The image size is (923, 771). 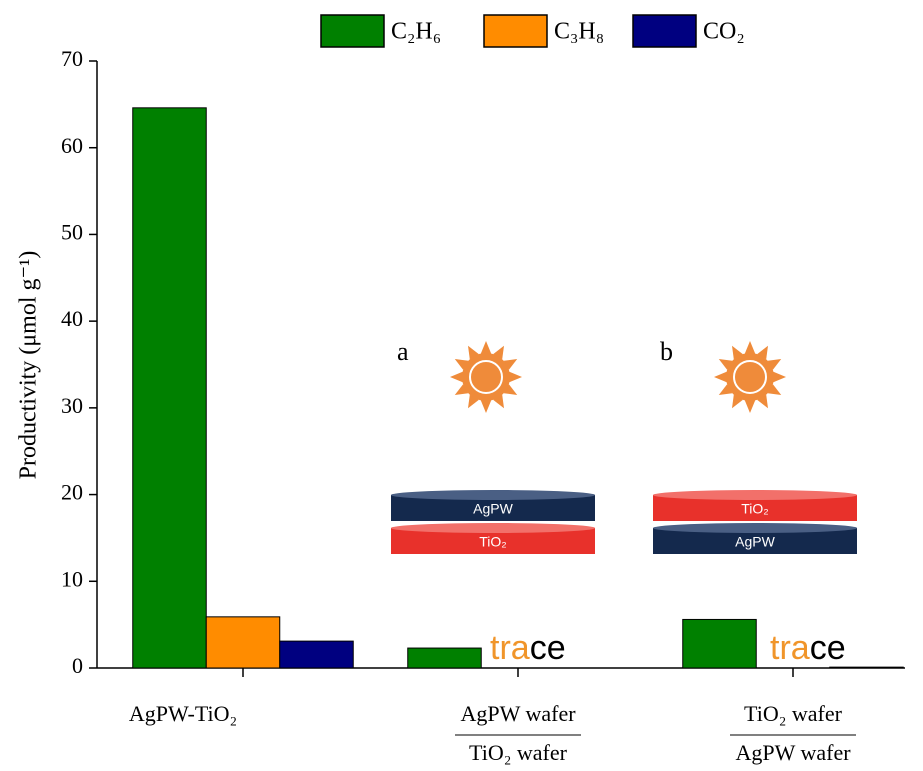 What do you see at coordinates (72, 492) in the screenshot?
I see `y-tick-label: 20` at bounding box center [72, 492].